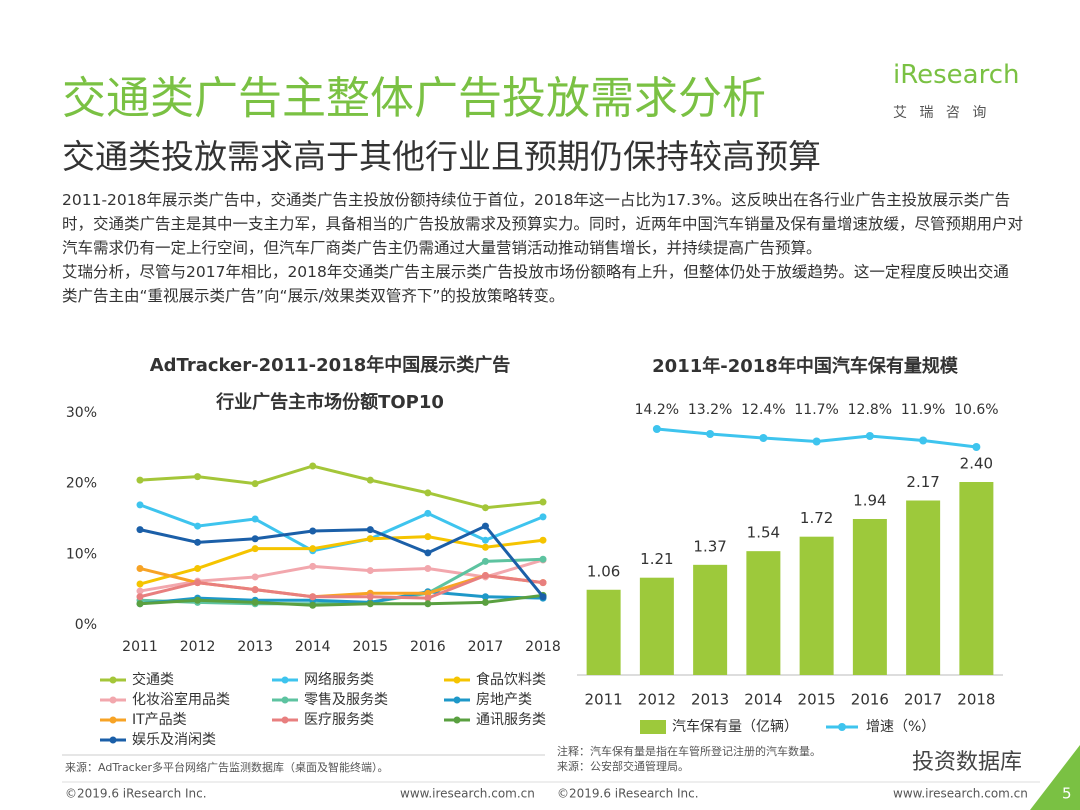 The width and height of the screenshot is (1080, 810). I want to click on value-label: 1.21, so click(656, 559).